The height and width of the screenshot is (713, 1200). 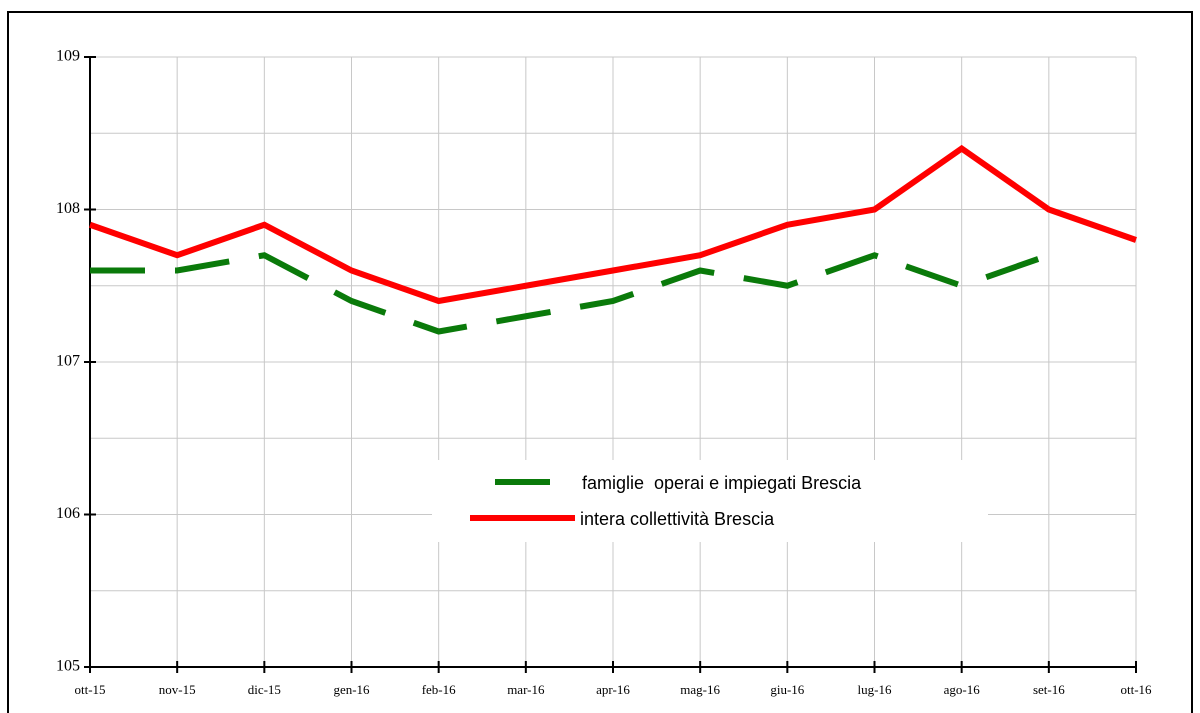 What do you see at coordinates (68, 361) in the screenshot?
I see `y-tick-label: 107` at bounding box center [68, 361].